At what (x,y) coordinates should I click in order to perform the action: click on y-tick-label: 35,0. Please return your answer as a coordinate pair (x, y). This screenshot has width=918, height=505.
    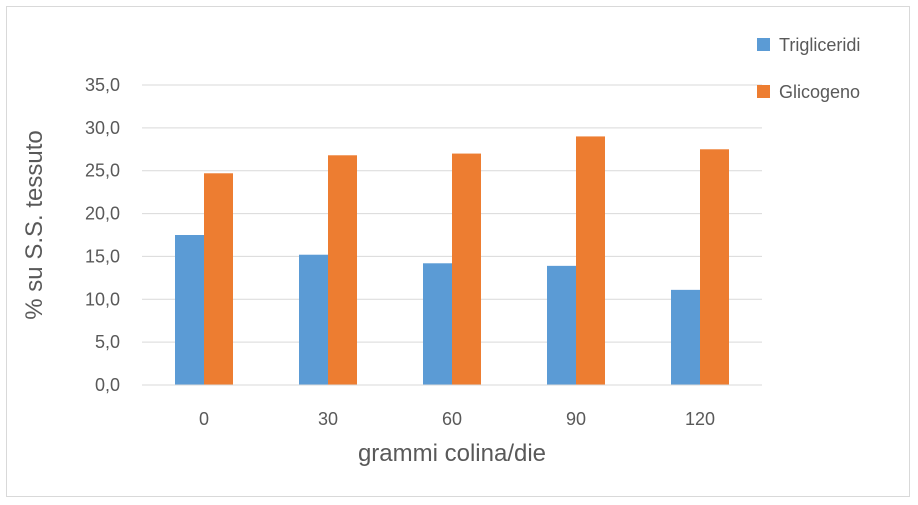
    Looking at the image, I should click on (102, 85).